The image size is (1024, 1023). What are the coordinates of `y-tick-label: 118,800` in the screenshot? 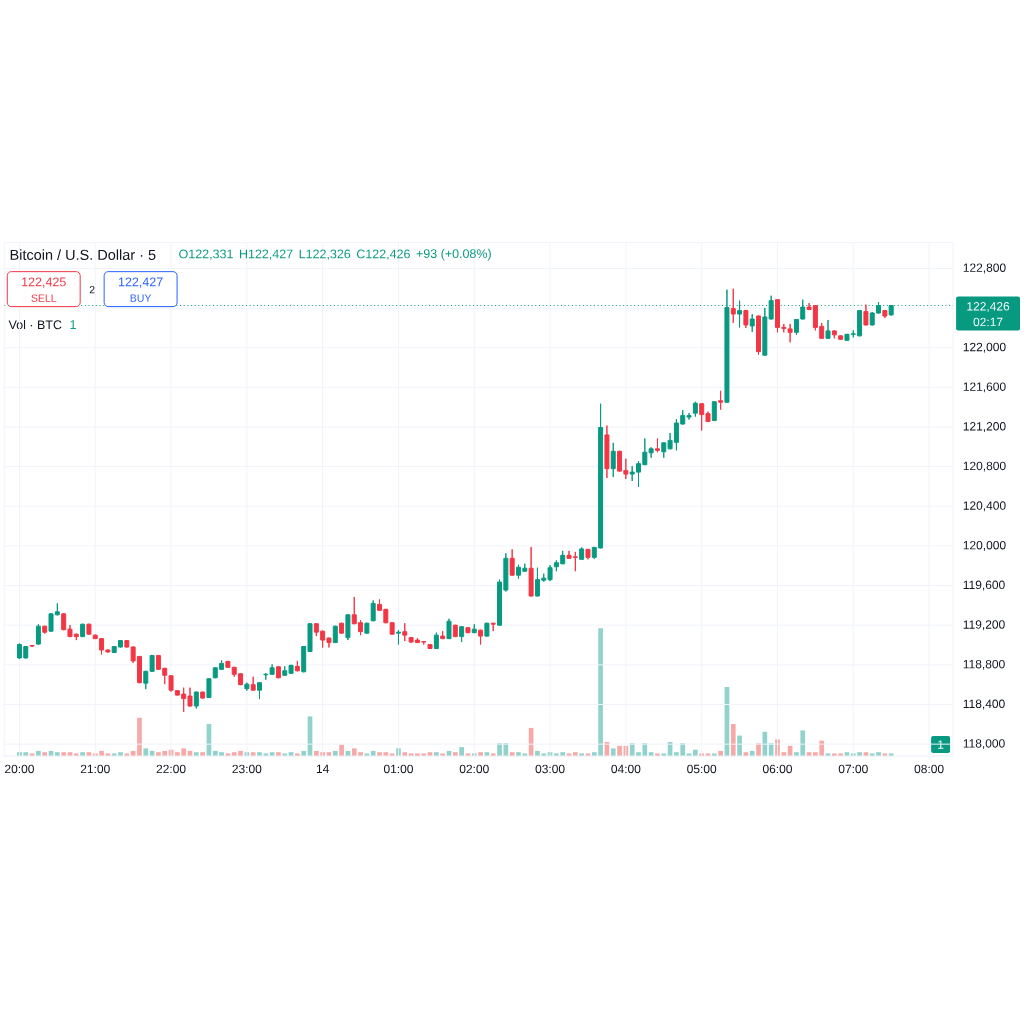 It's located at (984, 665).